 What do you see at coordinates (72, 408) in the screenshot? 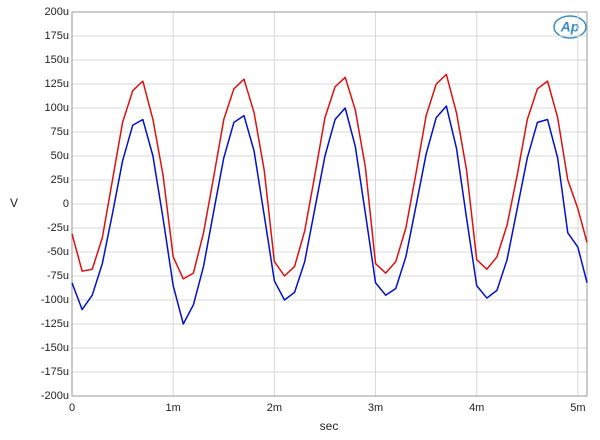
I see `x-tick-label: 0` at bounding box center [72, 408].